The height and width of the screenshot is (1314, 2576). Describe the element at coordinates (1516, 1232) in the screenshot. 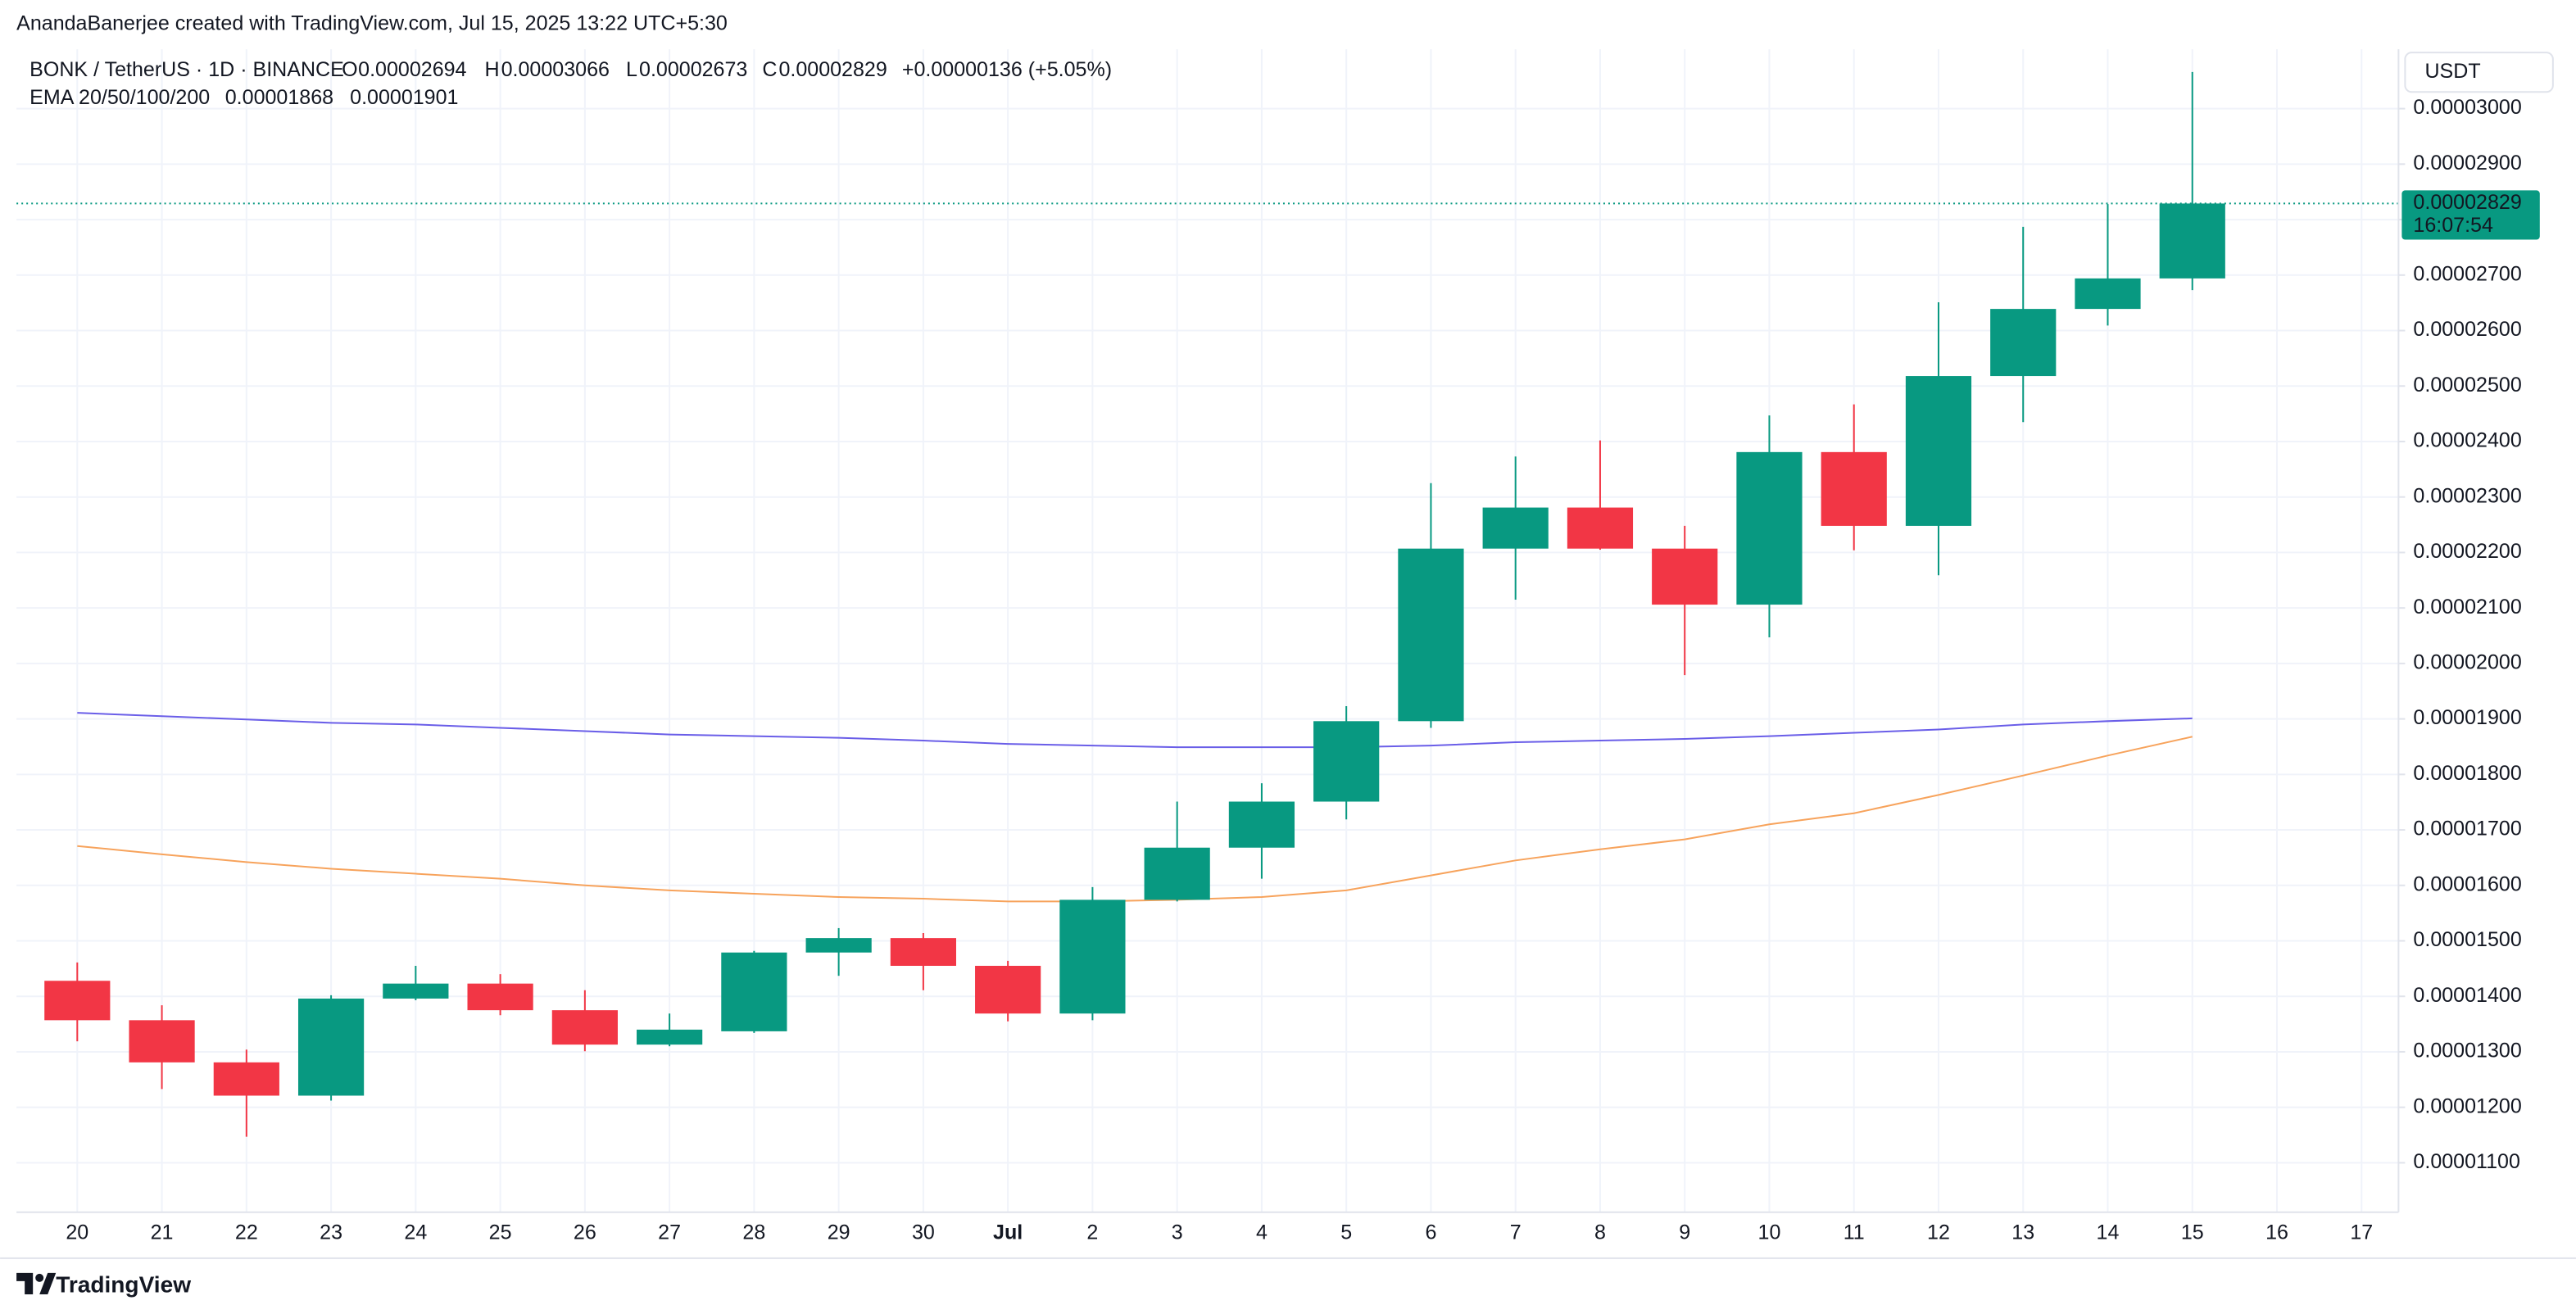

I see `x-tick-label: 7` at that location.